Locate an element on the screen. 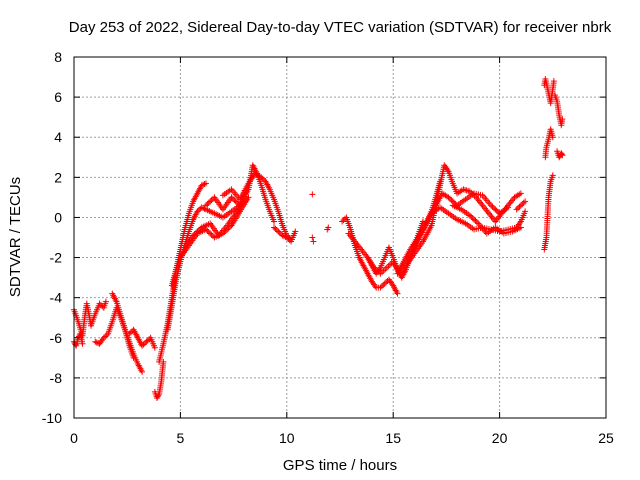 The width and height of the screenshot is (640, 480). x-tick-label: 25 is located at coordinates (606, 438).